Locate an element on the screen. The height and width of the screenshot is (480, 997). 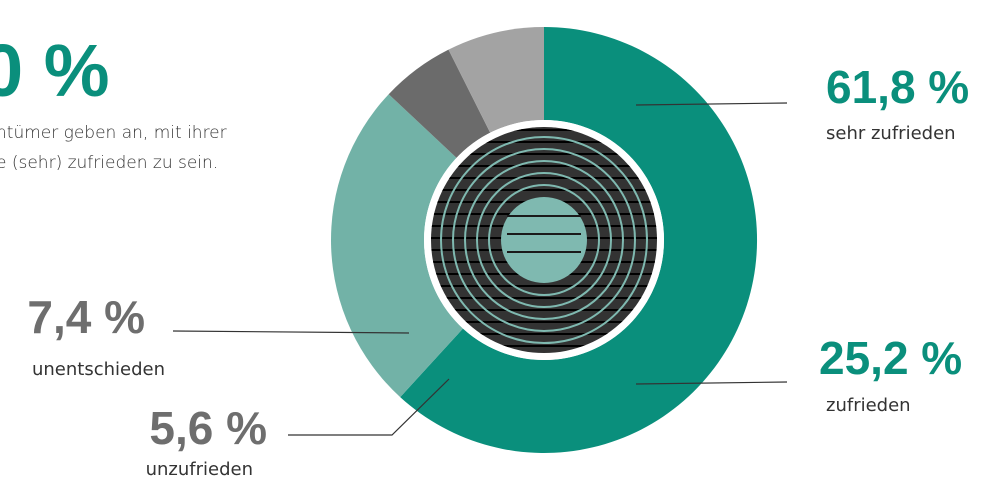
headline-description-line-2: e (sehr) zufrieden zu sein. is located at coordinates (109, 163).